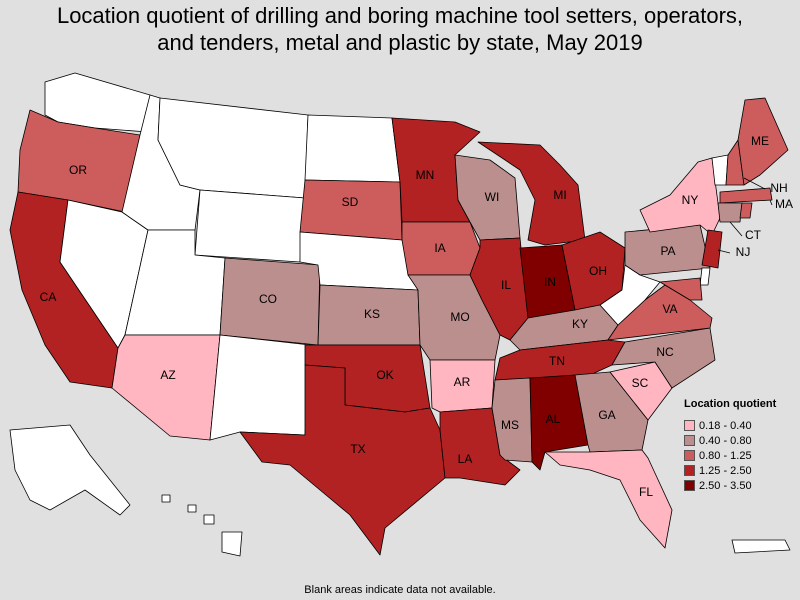  Describe the element at coordinates (351, 210) in the screenshot. I see `state-sd` at that location.